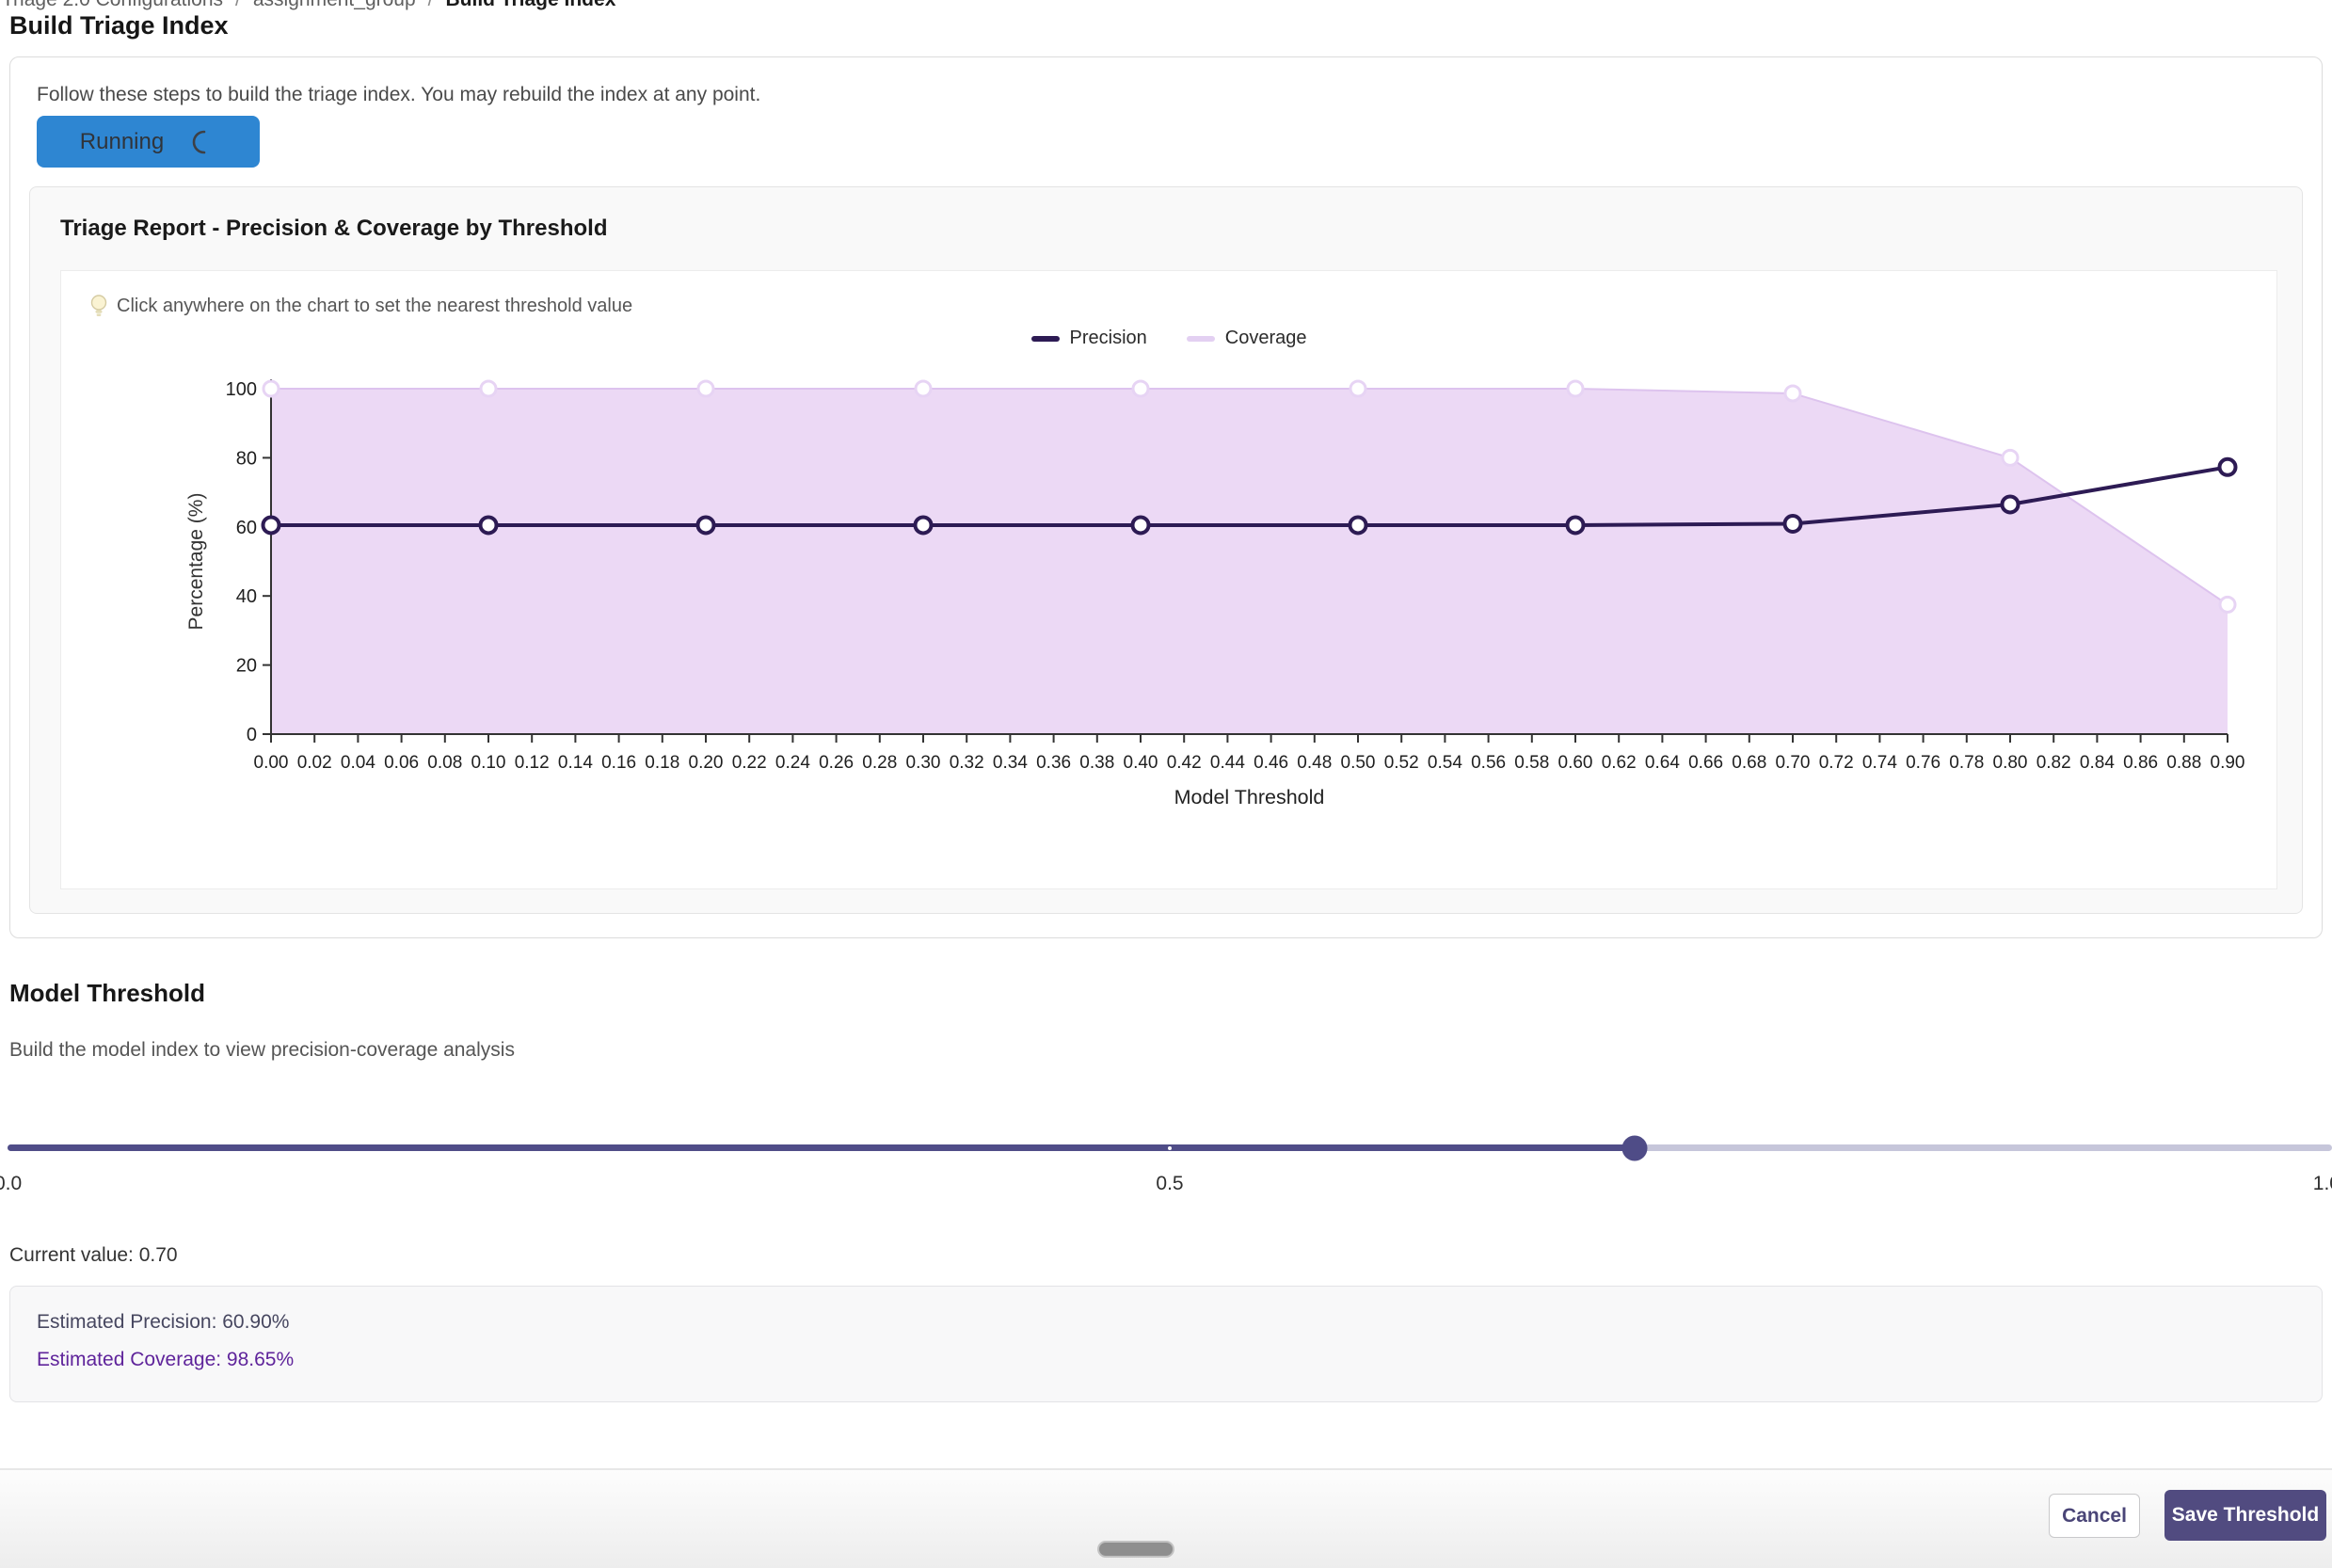  What do you see at coordinates (1401, 763) in the screenshot?
I see `x-tick-label: 0.52` at bounding box center [1401, 763].